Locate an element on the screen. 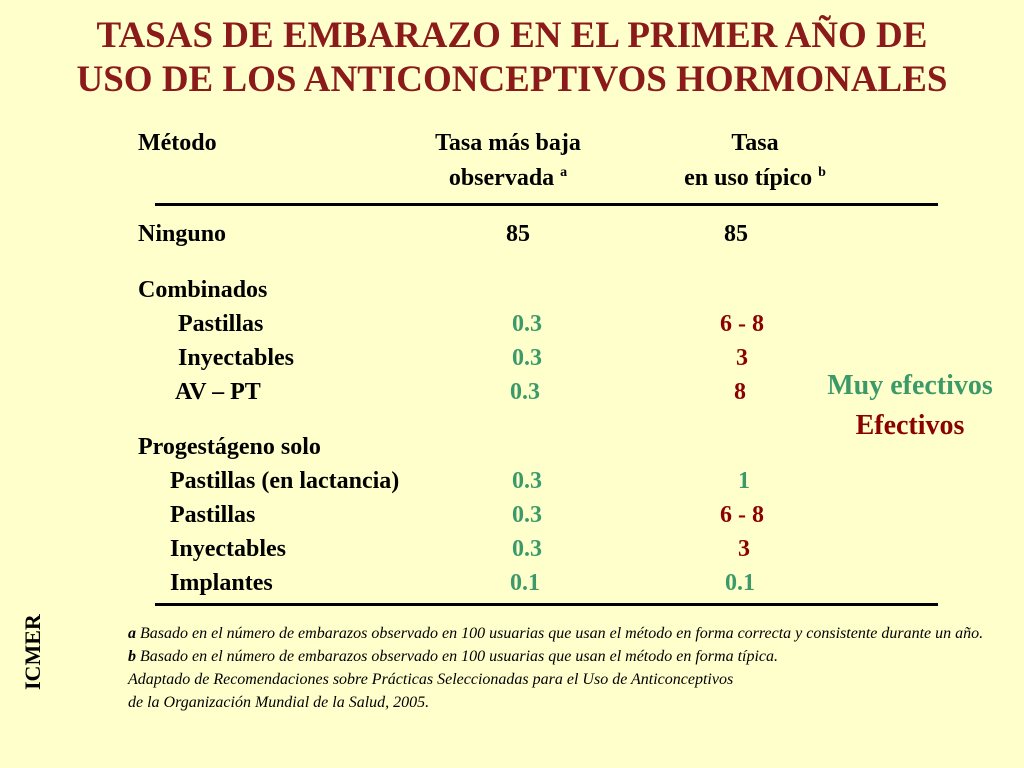  header-typical-line1: Tasa is located at coordinates (755, 143).